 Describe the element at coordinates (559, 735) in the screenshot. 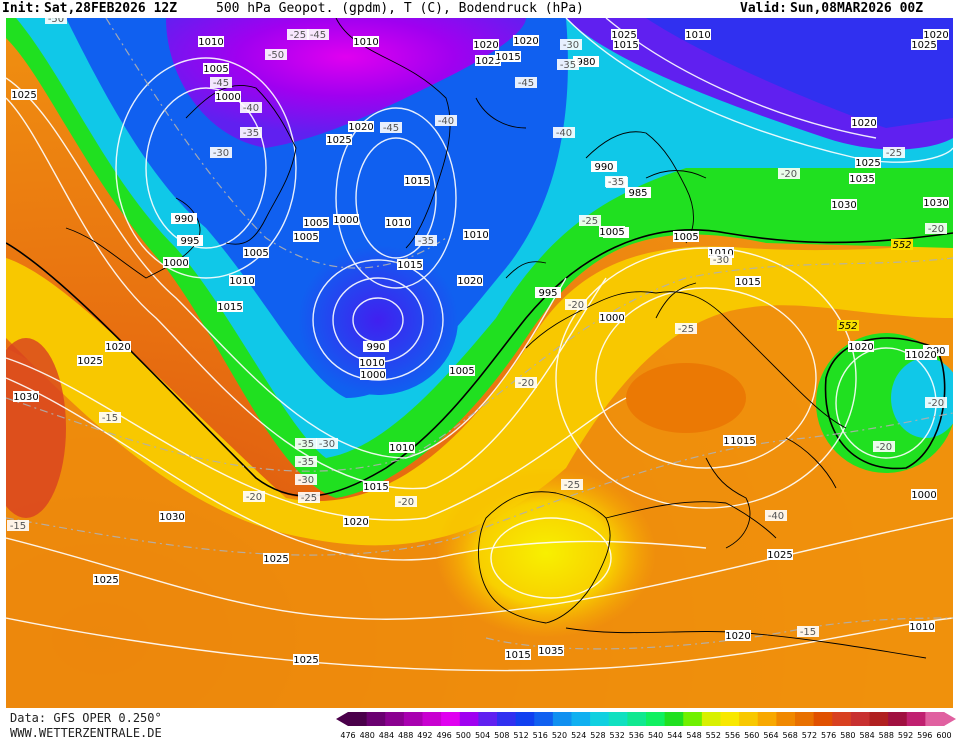

I see `colorbar-tick-label: 520` at that location.